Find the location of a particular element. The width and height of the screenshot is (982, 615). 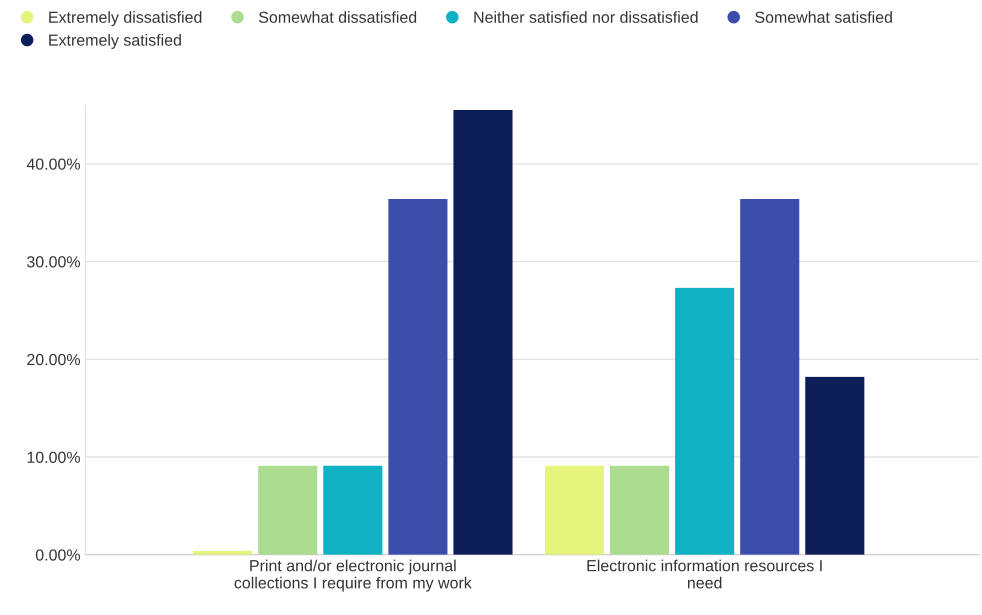

x-tick-label: Electronic information resources I need is located at coordinates (704, 574).